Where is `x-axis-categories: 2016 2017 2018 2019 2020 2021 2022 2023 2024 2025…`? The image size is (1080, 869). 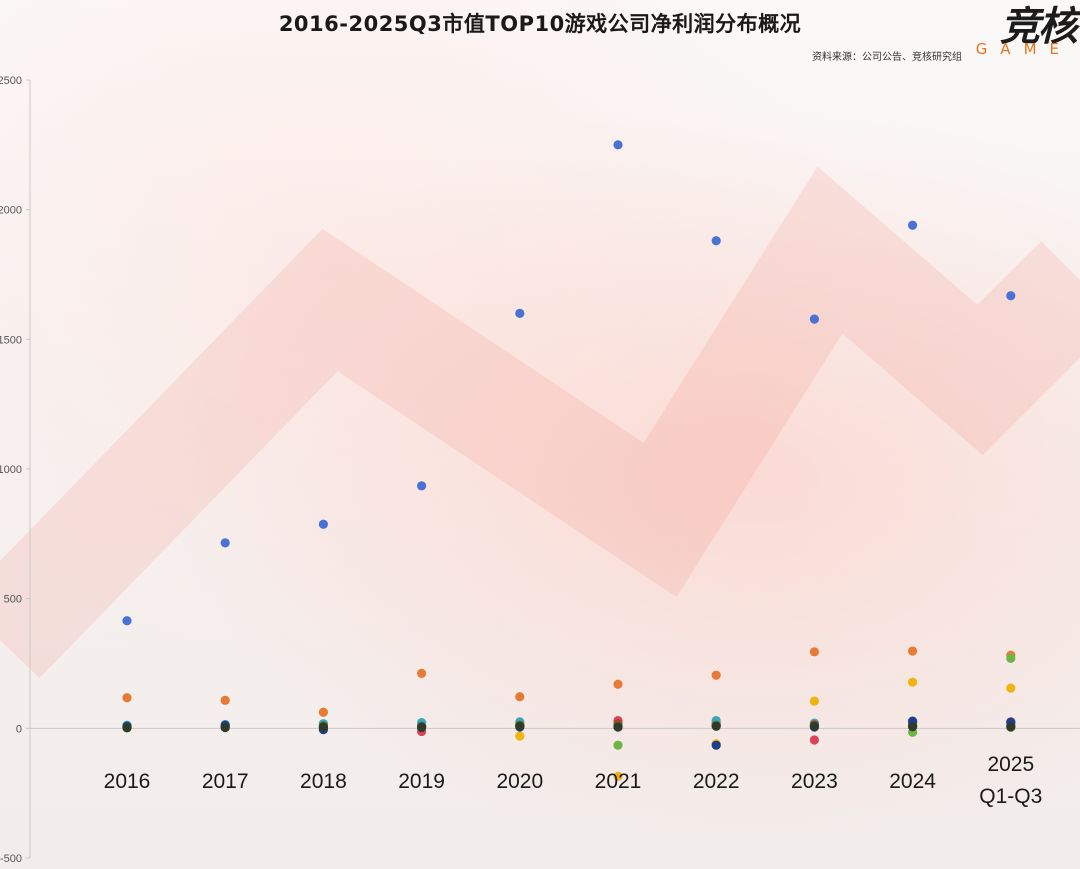
x-axis-categories: 2016 2017 2018 2019 2020 2021 2022 2023 2024 2025… is located at coordinates (573, 780).